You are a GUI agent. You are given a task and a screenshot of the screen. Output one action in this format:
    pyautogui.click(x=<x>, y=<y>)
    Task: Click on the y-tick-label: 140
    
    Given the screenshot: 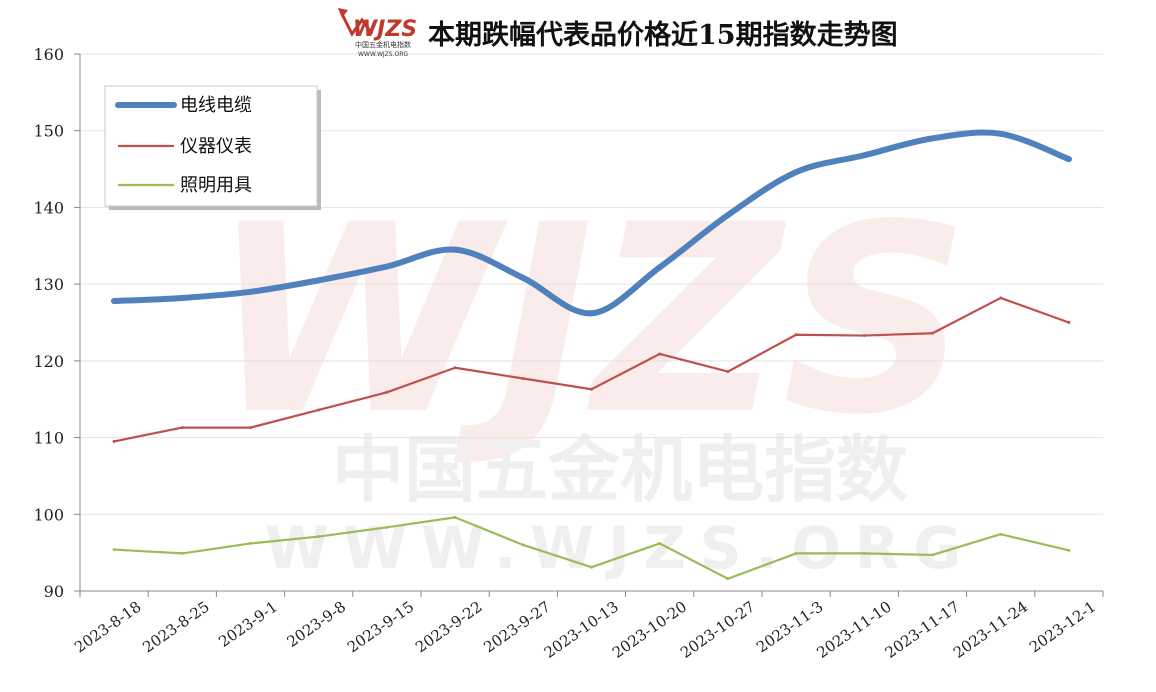 What is the action you would take?
    pyautogui.click(x=48, y=207)
    